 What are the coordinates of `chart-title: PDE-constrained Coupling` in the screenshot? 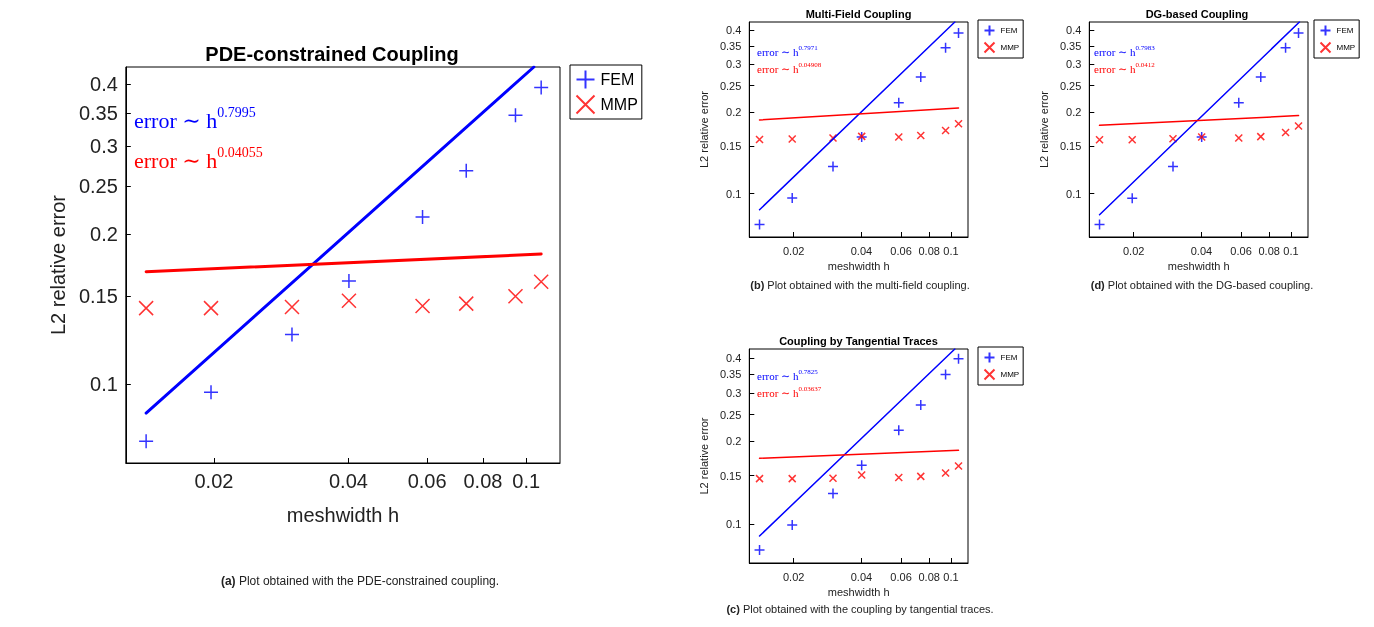 It's located at (332, 54).